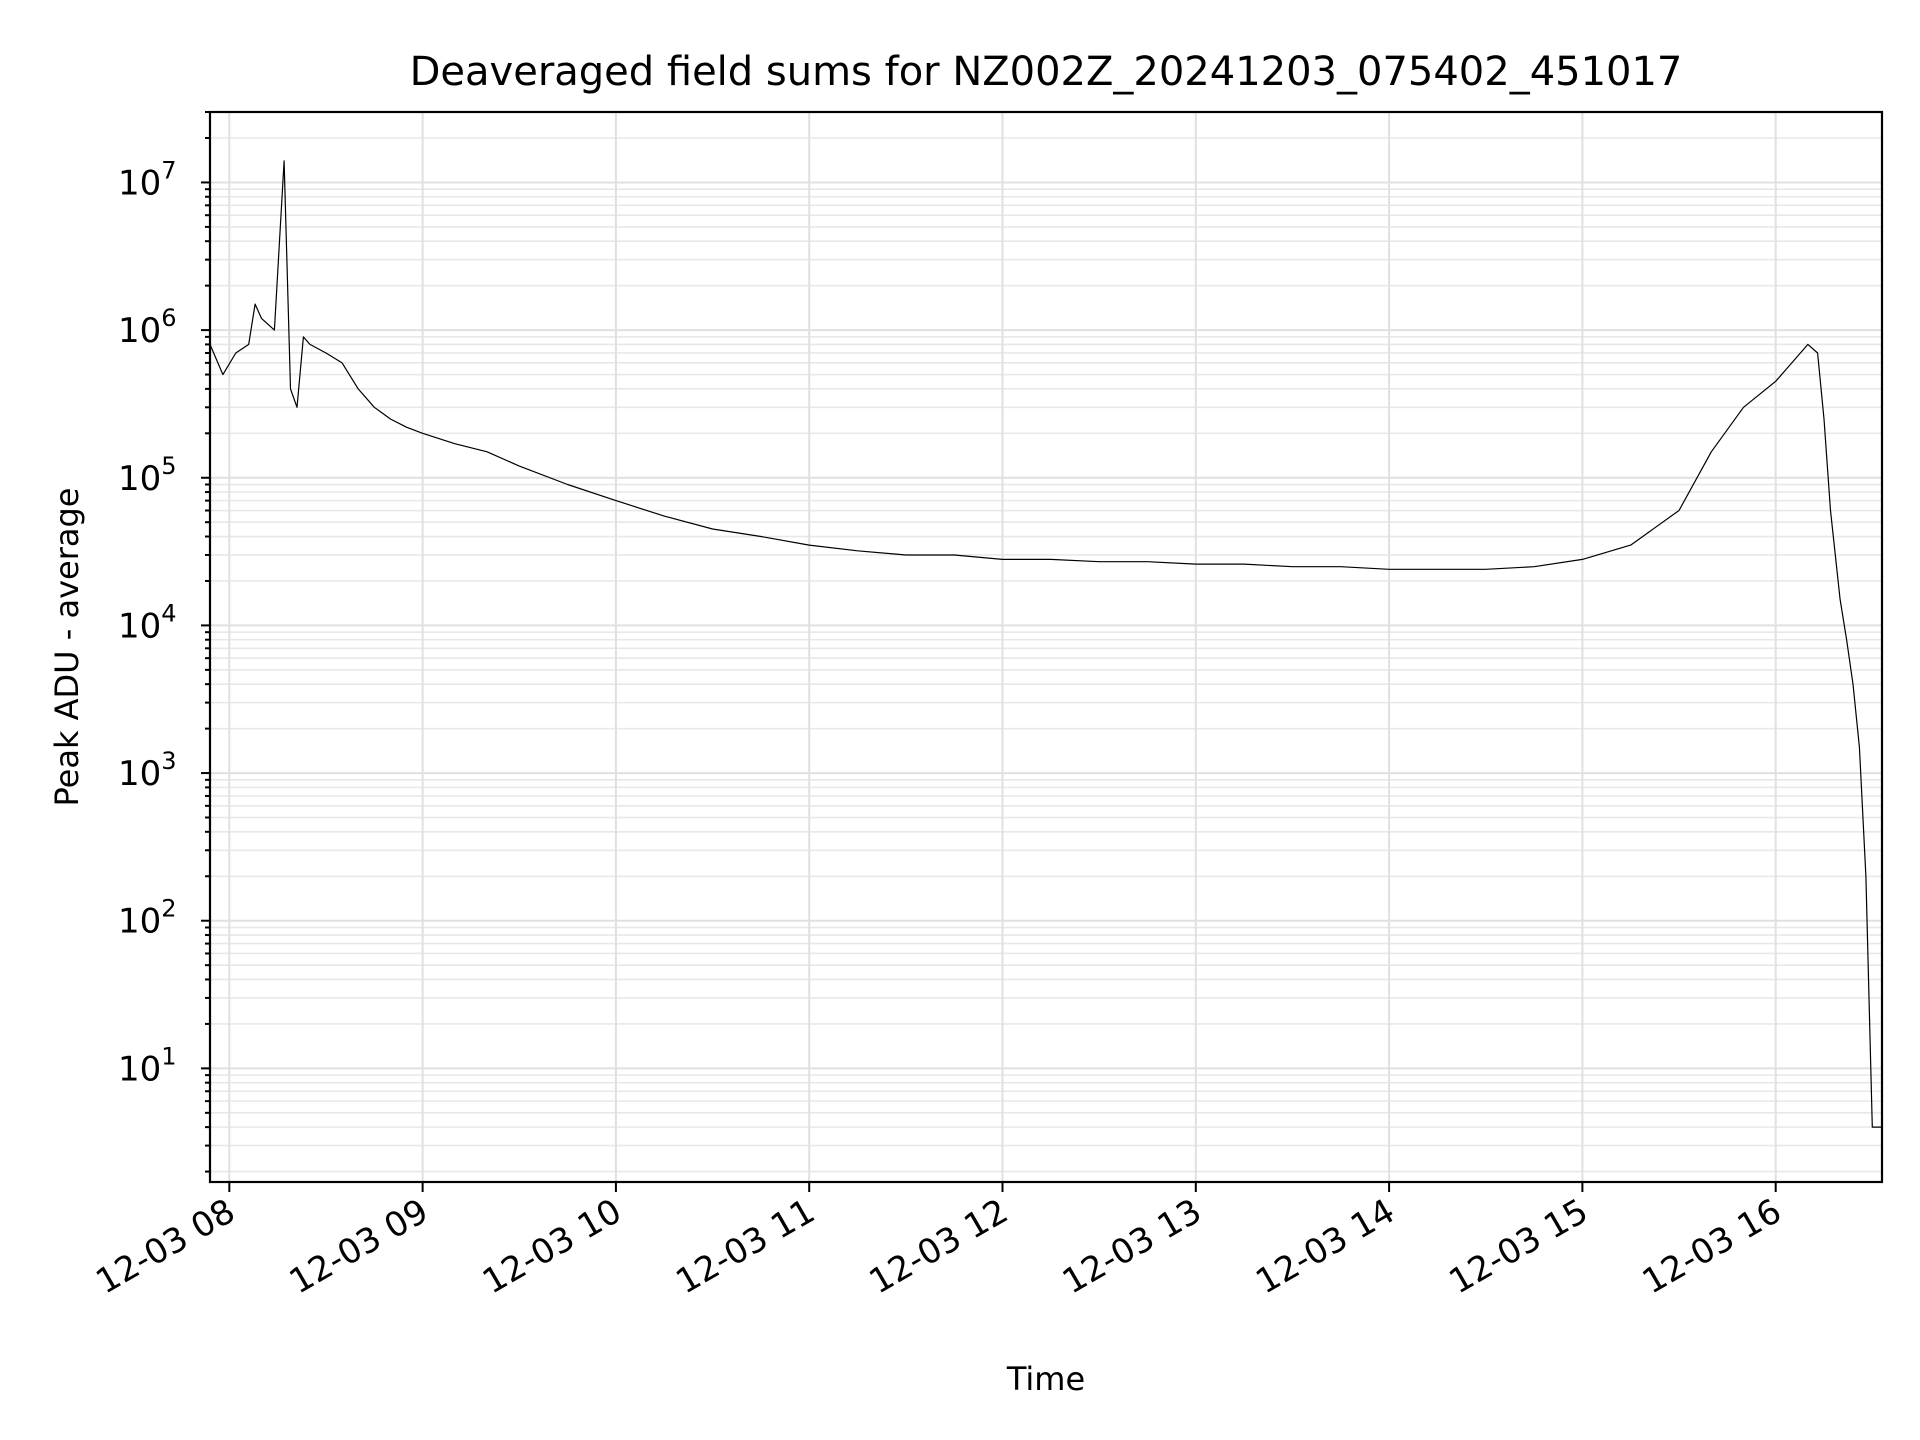 The image size is (1920, 1440). I want to click on y-axis: 10¹ 10² 10³ 10⁴ 10⁵ 10⁶ 10⁷, so click(164, 642).